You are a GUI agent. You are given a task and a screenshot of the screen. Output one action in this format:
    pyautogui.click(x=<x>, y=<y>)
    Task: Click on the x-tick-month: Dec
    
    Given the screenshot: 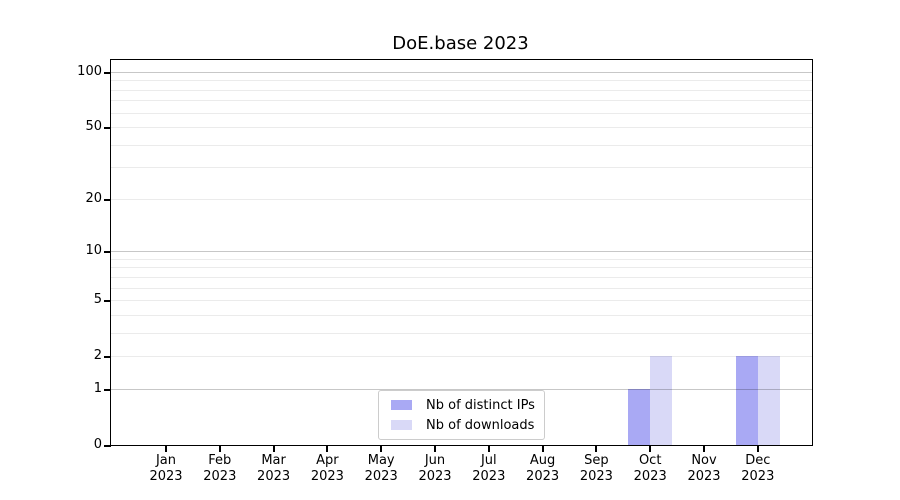 What is the action you would take?
    pyautogui.click(x=758, y=460)
    